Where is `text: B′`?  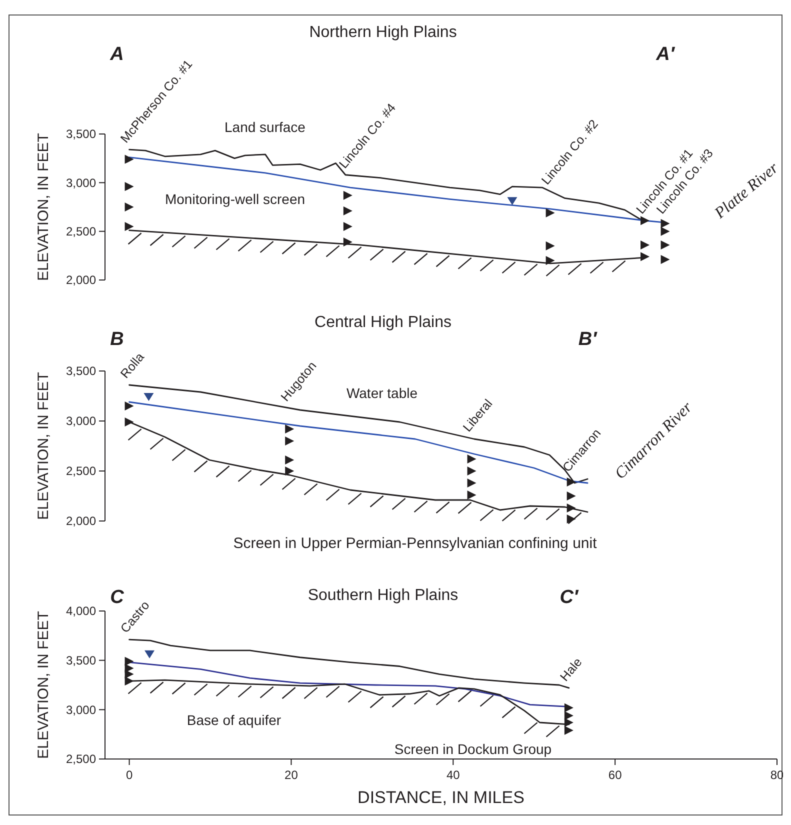
text: B′ is located at coordinates (588, 339).